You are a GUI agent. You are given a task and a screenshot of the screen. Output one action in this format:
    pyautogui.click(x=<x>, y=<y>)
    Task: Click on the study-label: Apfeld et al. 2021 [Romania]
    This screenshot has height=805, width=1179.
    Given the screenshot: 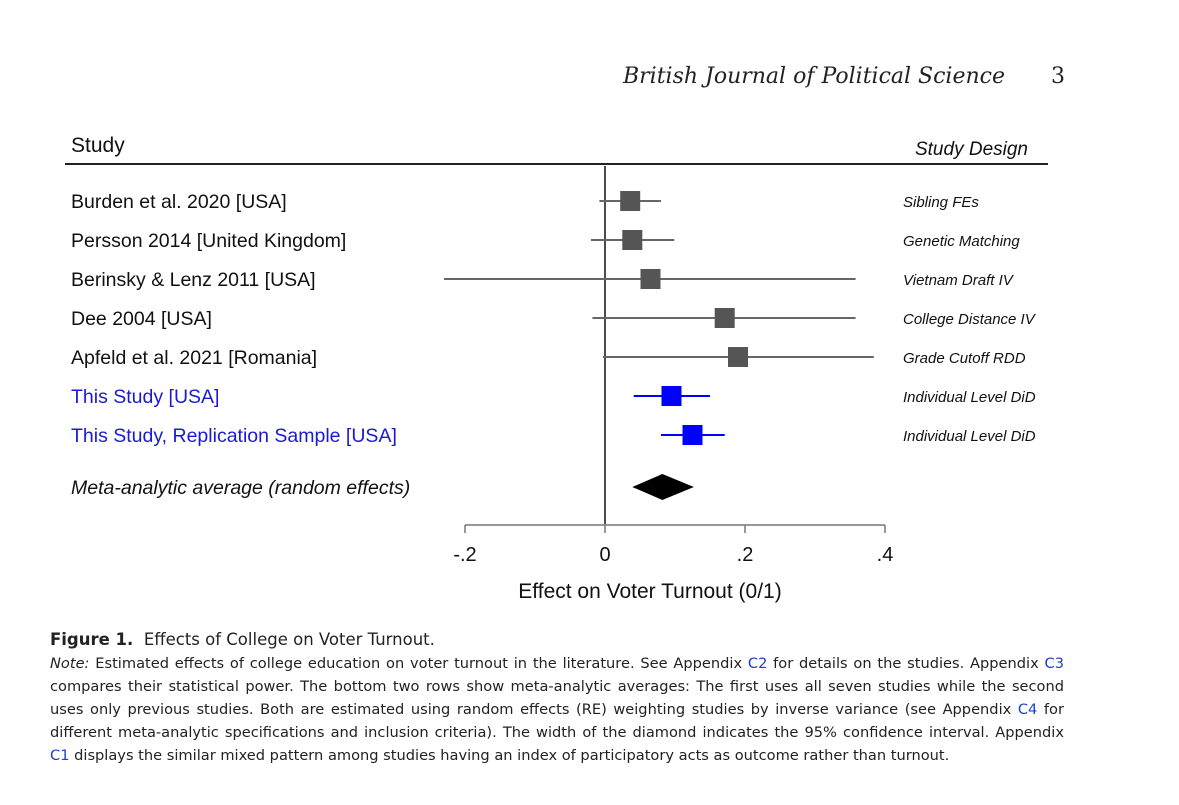 What is the action you would take?
    pyautogui.click(x=194, y=358)
    